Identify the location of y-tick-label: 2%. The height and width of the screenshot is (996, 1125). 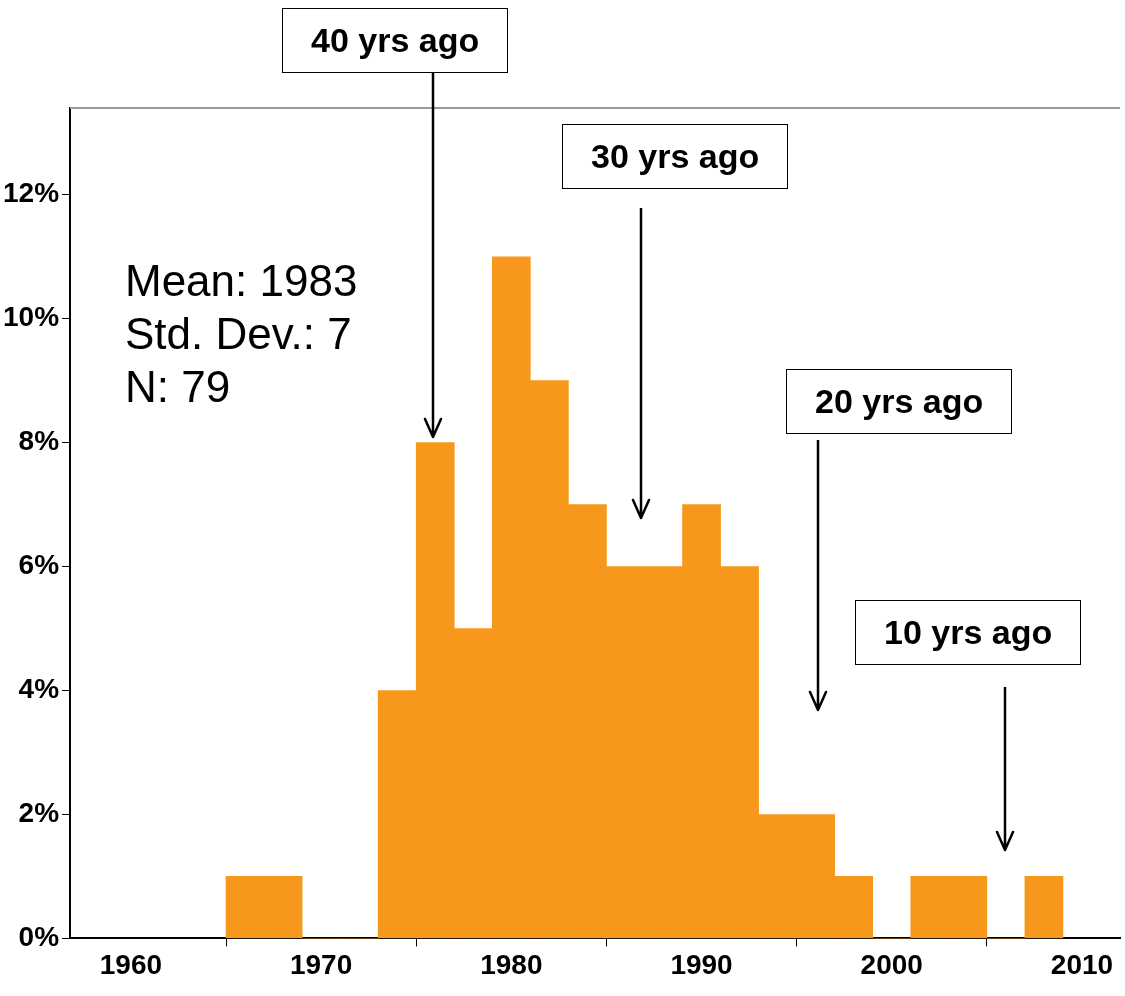
(39, 813).